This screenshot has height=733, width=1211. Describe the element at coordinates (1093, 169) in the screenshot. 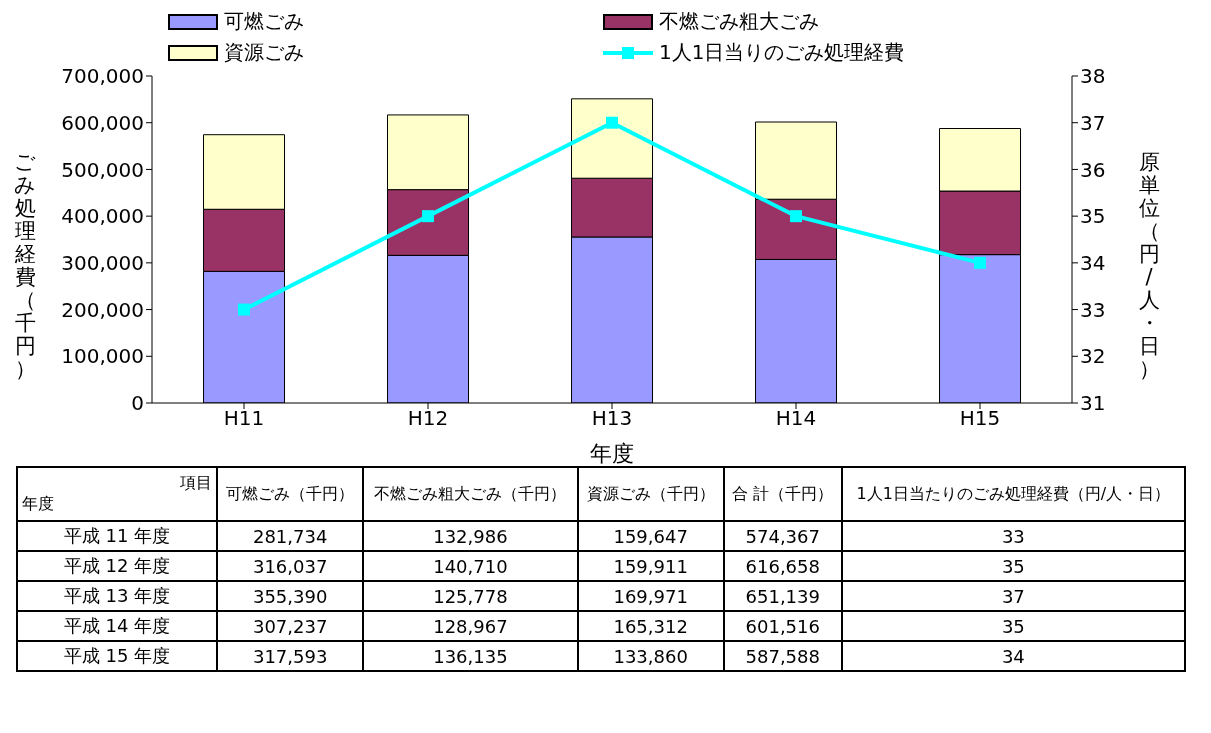

I see `y2-tick-label: 36` at that location.